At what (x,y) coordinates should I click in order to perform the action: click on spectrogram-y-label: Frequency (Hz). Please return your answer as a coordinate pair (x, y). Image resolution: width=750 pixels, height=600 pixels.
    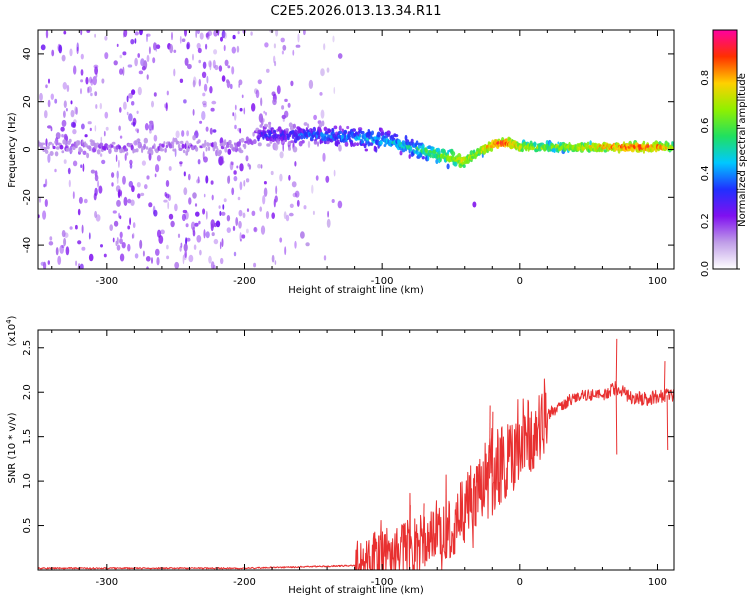
    Looking at the image, I should click on (12, 150).